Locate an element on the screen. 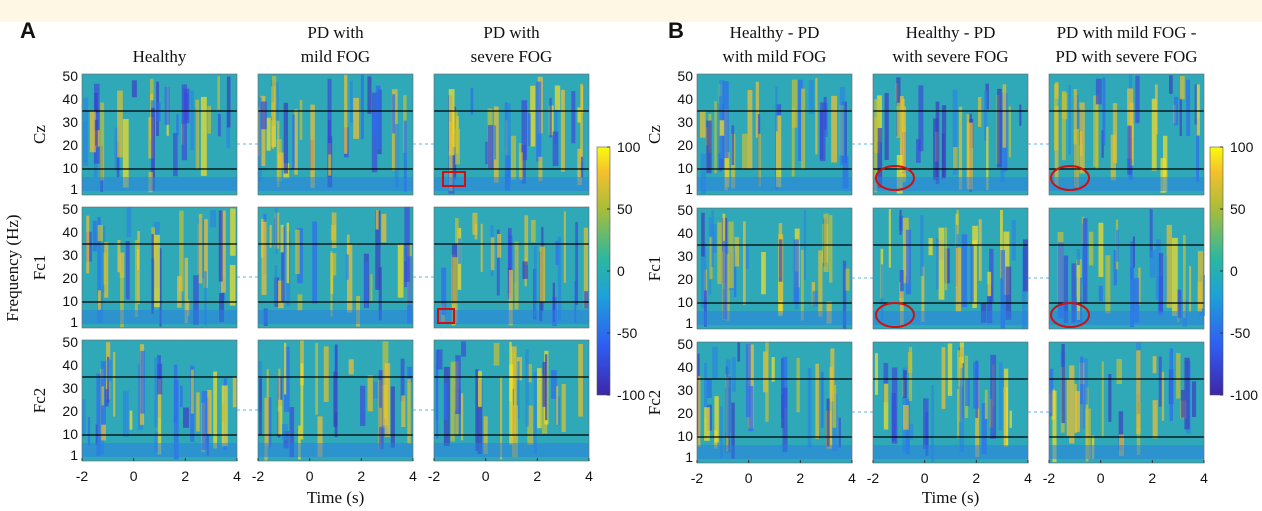 This screenshot has width=1262, height=511. column-title: Healthy is located at coordinates (160, 56).